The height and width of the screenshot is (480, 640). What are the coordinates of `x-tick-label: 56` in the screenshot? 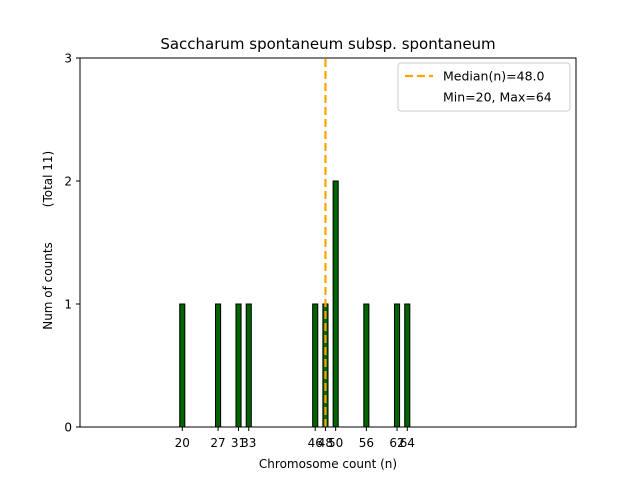 It's located at (366, 443).